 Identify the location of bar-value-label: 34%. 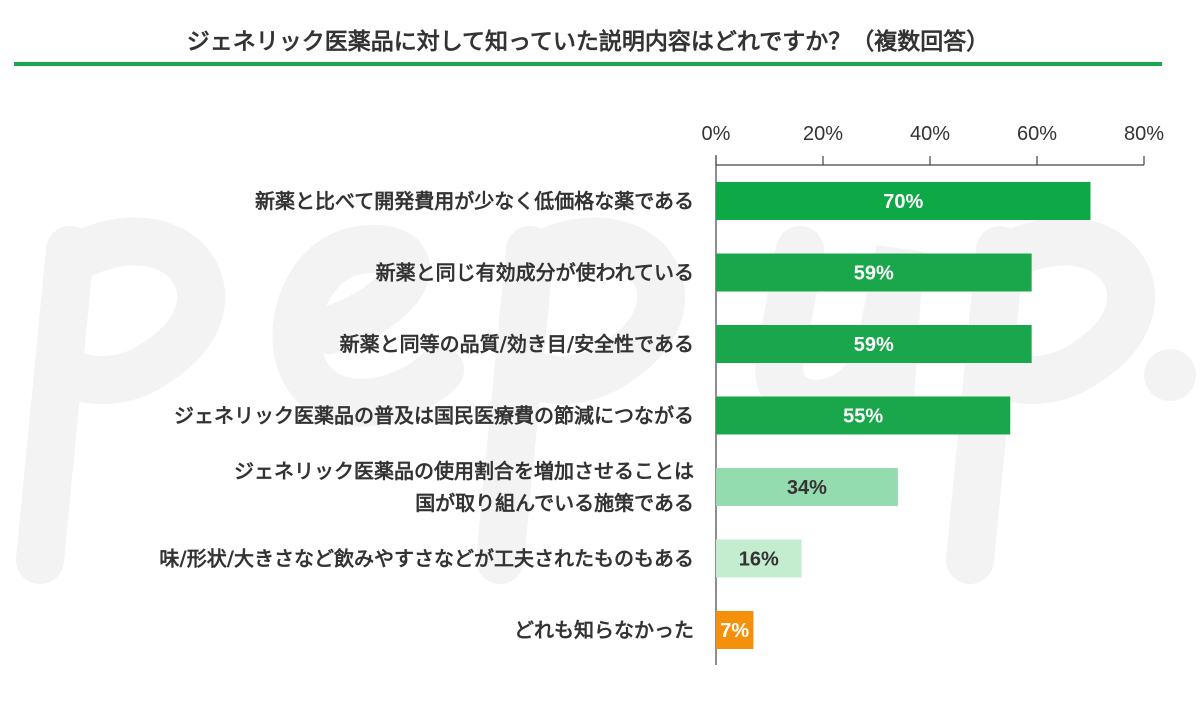
(807, 488).